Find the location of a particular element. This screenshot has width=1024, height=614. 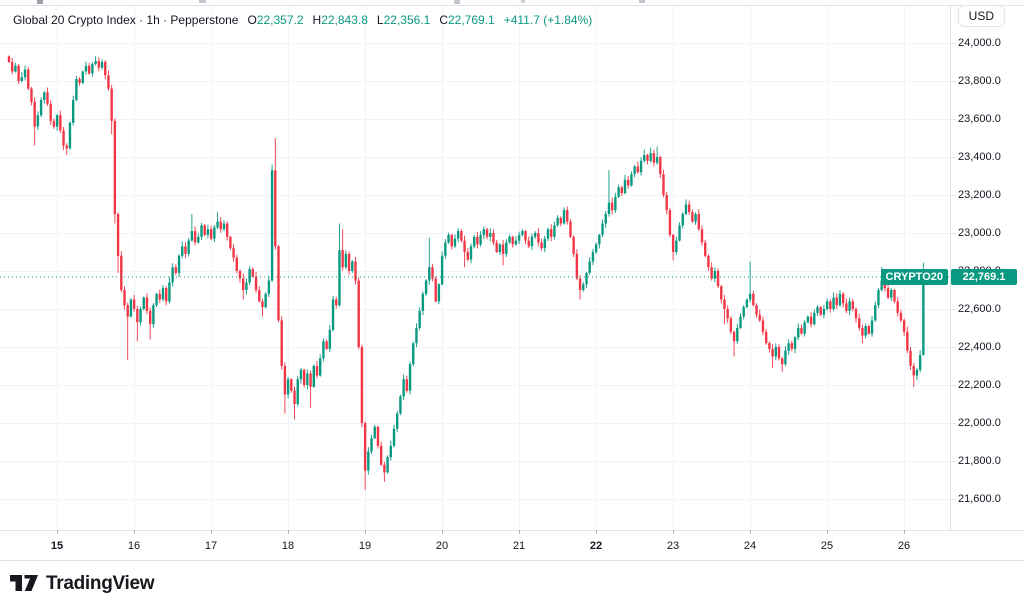

last-price-label: 22,769.1 is located at coordinates (984, 277).